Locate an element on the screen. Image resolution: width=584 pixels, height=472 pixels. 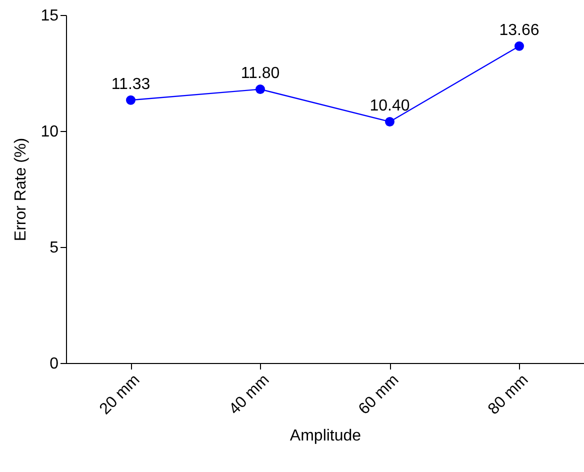
data-label: 13.66 is located at coordinates (519, 31).